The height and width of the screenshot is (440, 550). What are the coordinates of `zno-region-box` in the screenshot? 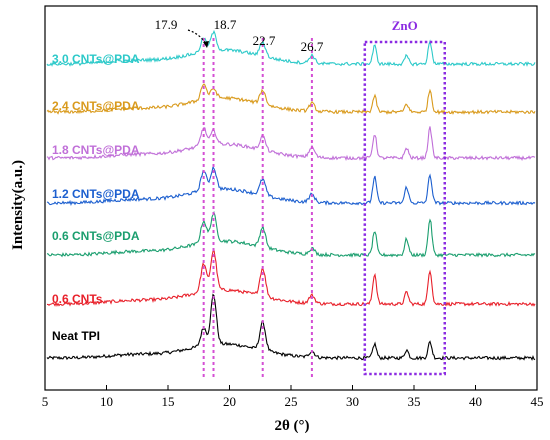 It's located at (404, 208).